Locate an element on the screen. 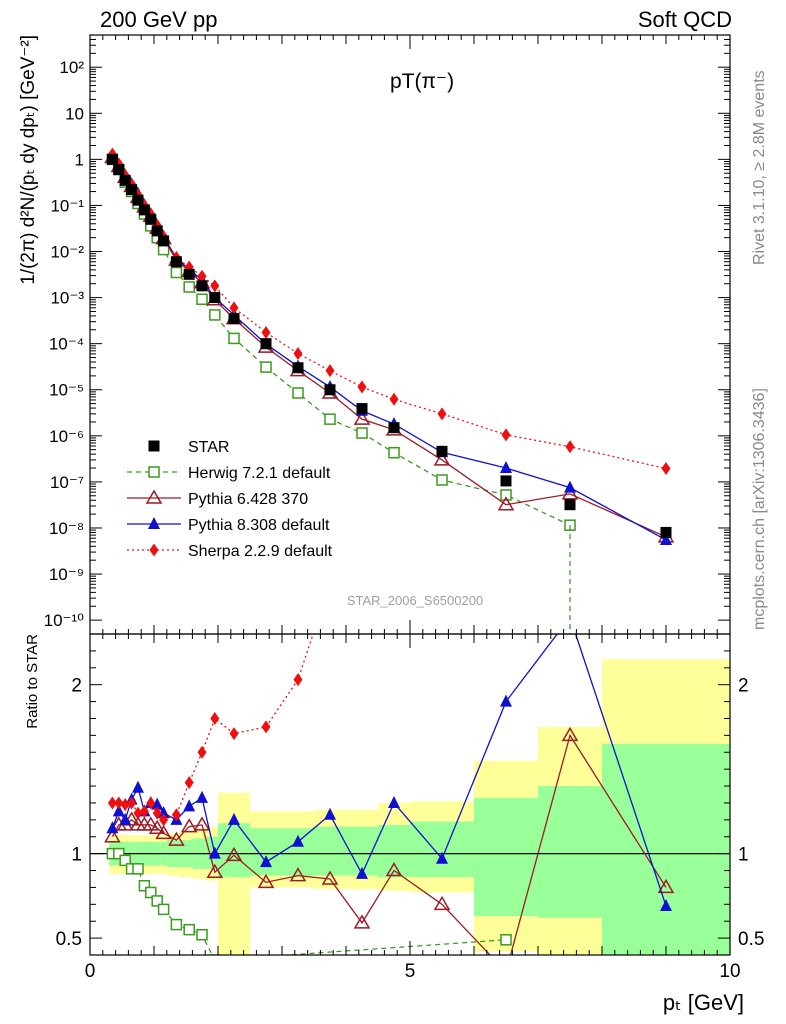 The width and height of the screenshot is (786, 1024). ratio-y-tick-label-right: 2 is located at coordinates (743, 686).